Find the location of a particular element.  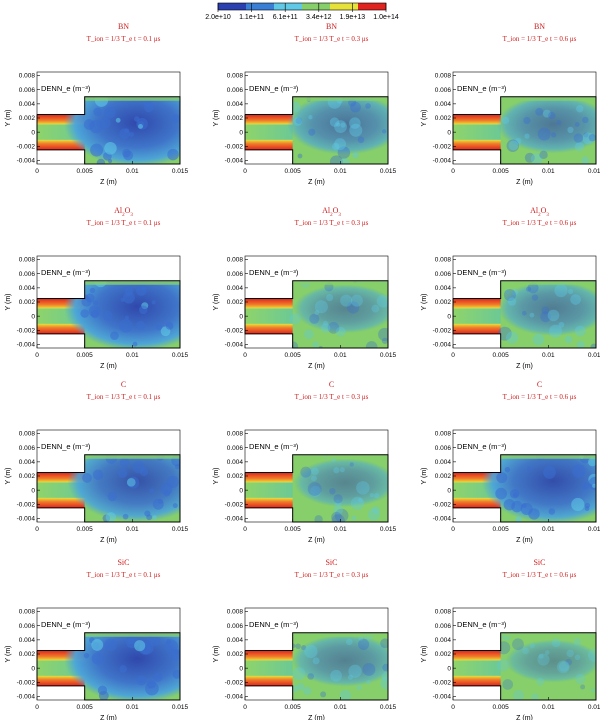

colorbar-tick-label: 2.0e+10 is located at coordinates (218, 17).